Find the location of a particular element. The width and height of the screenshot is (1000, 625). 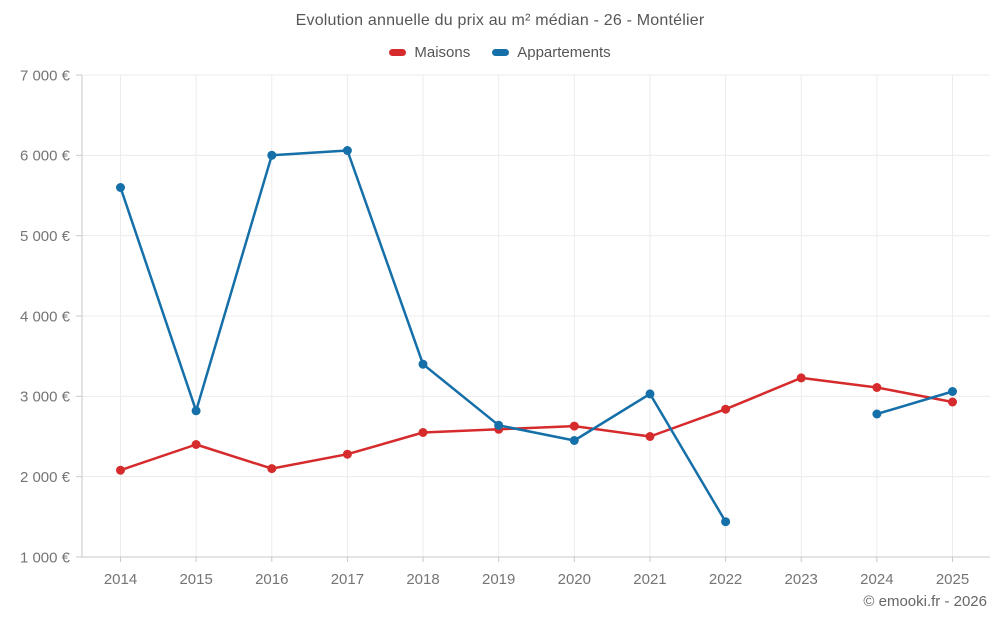

data-point-appartements-2021 is located at coordinates (650, 394).